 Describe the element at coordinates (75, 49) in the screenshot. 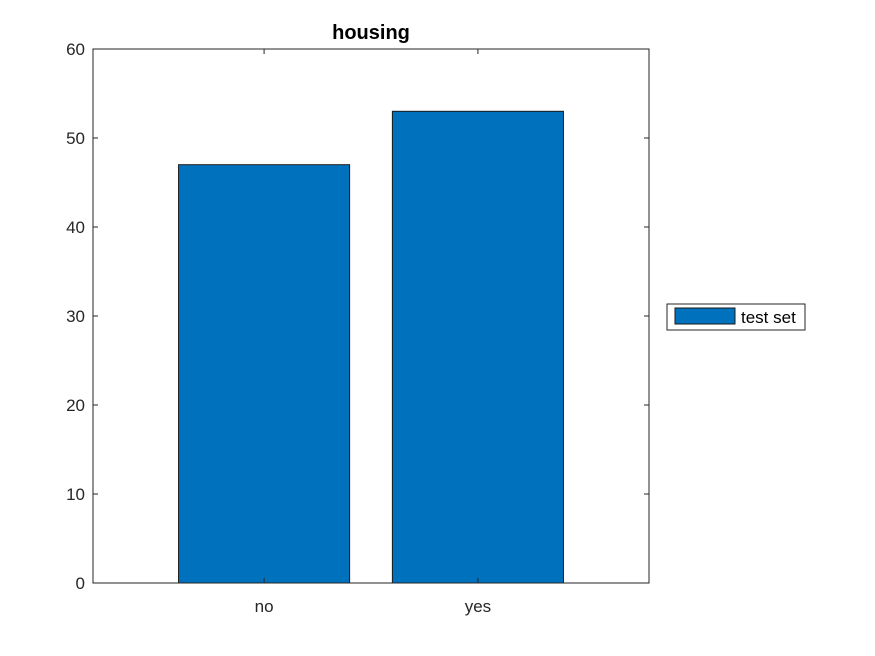

I see `y-tick-label: 60` at that location.